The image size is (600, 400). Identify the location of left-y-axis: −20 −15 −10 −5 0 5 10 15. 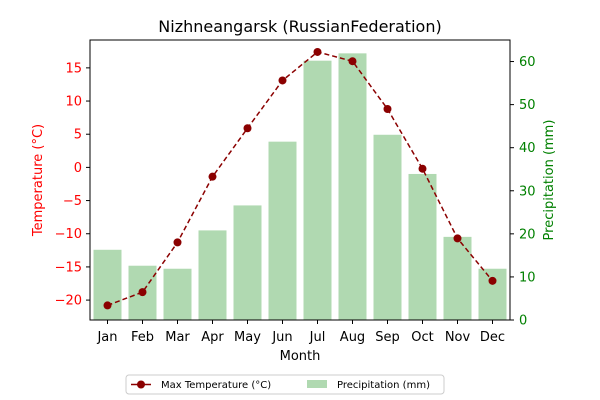
(72, 185).